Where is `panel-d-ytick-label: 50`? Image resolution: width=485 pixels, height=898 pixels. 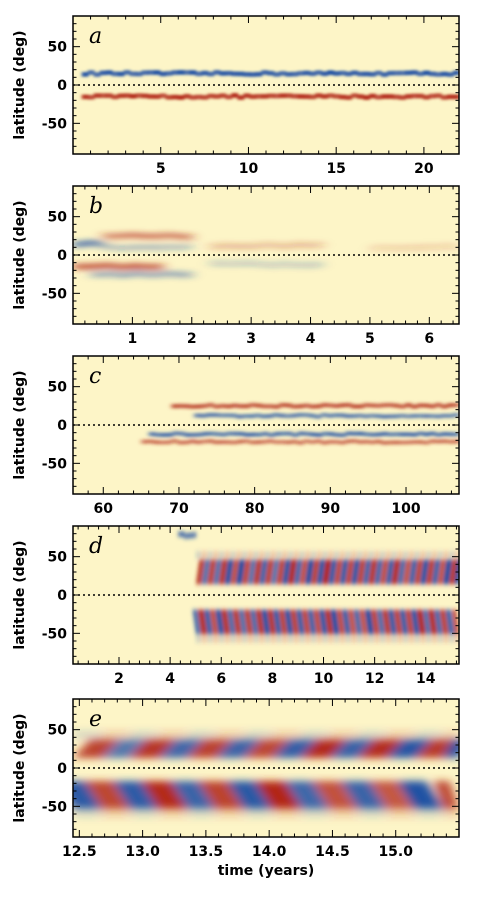 panel-d-ytick-label: 50 is located at coordinates (58, 558).